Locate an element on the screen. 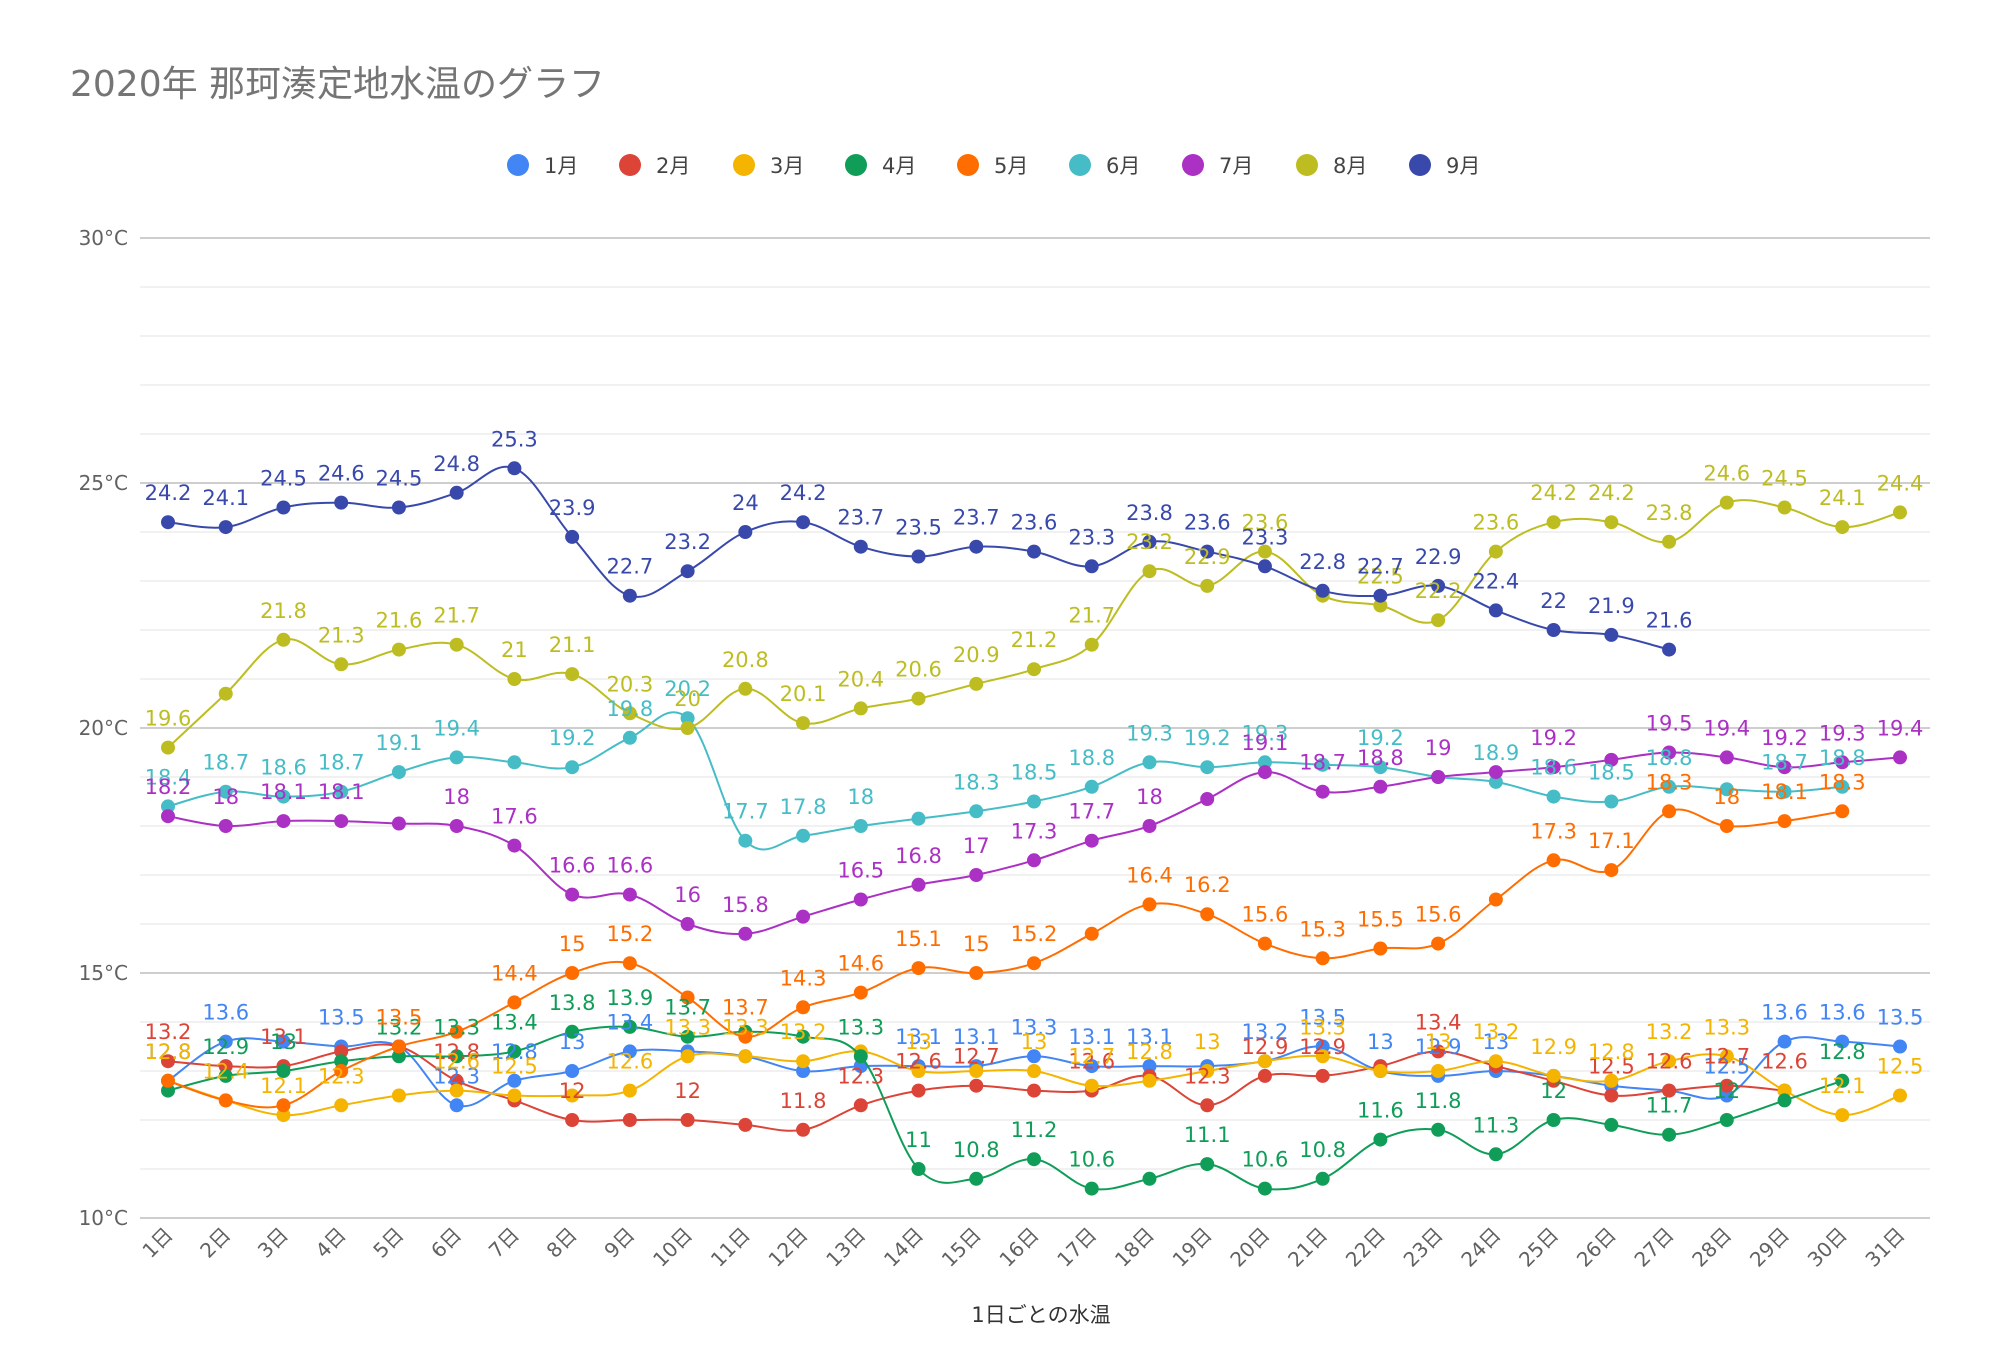 The image size is (2000, 1370). legend-item: 8月 is located at coordinates (1331, 166).